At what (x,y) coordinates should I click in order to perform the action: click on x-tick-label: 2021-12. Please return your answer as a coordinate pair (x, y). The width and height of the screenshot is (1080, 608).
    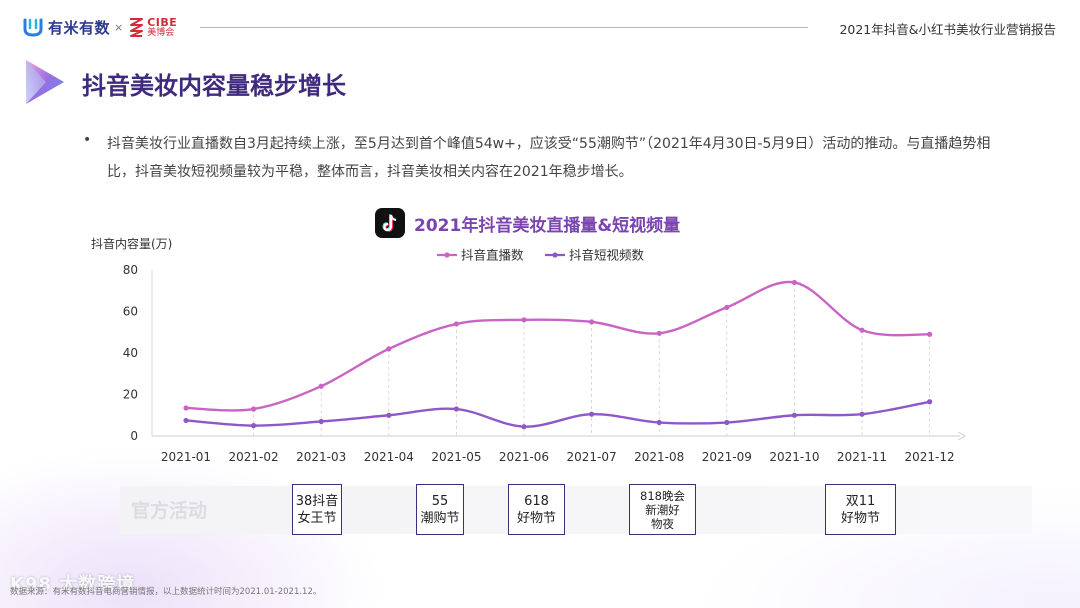
    Looking at the image, I should click on (930, 457).